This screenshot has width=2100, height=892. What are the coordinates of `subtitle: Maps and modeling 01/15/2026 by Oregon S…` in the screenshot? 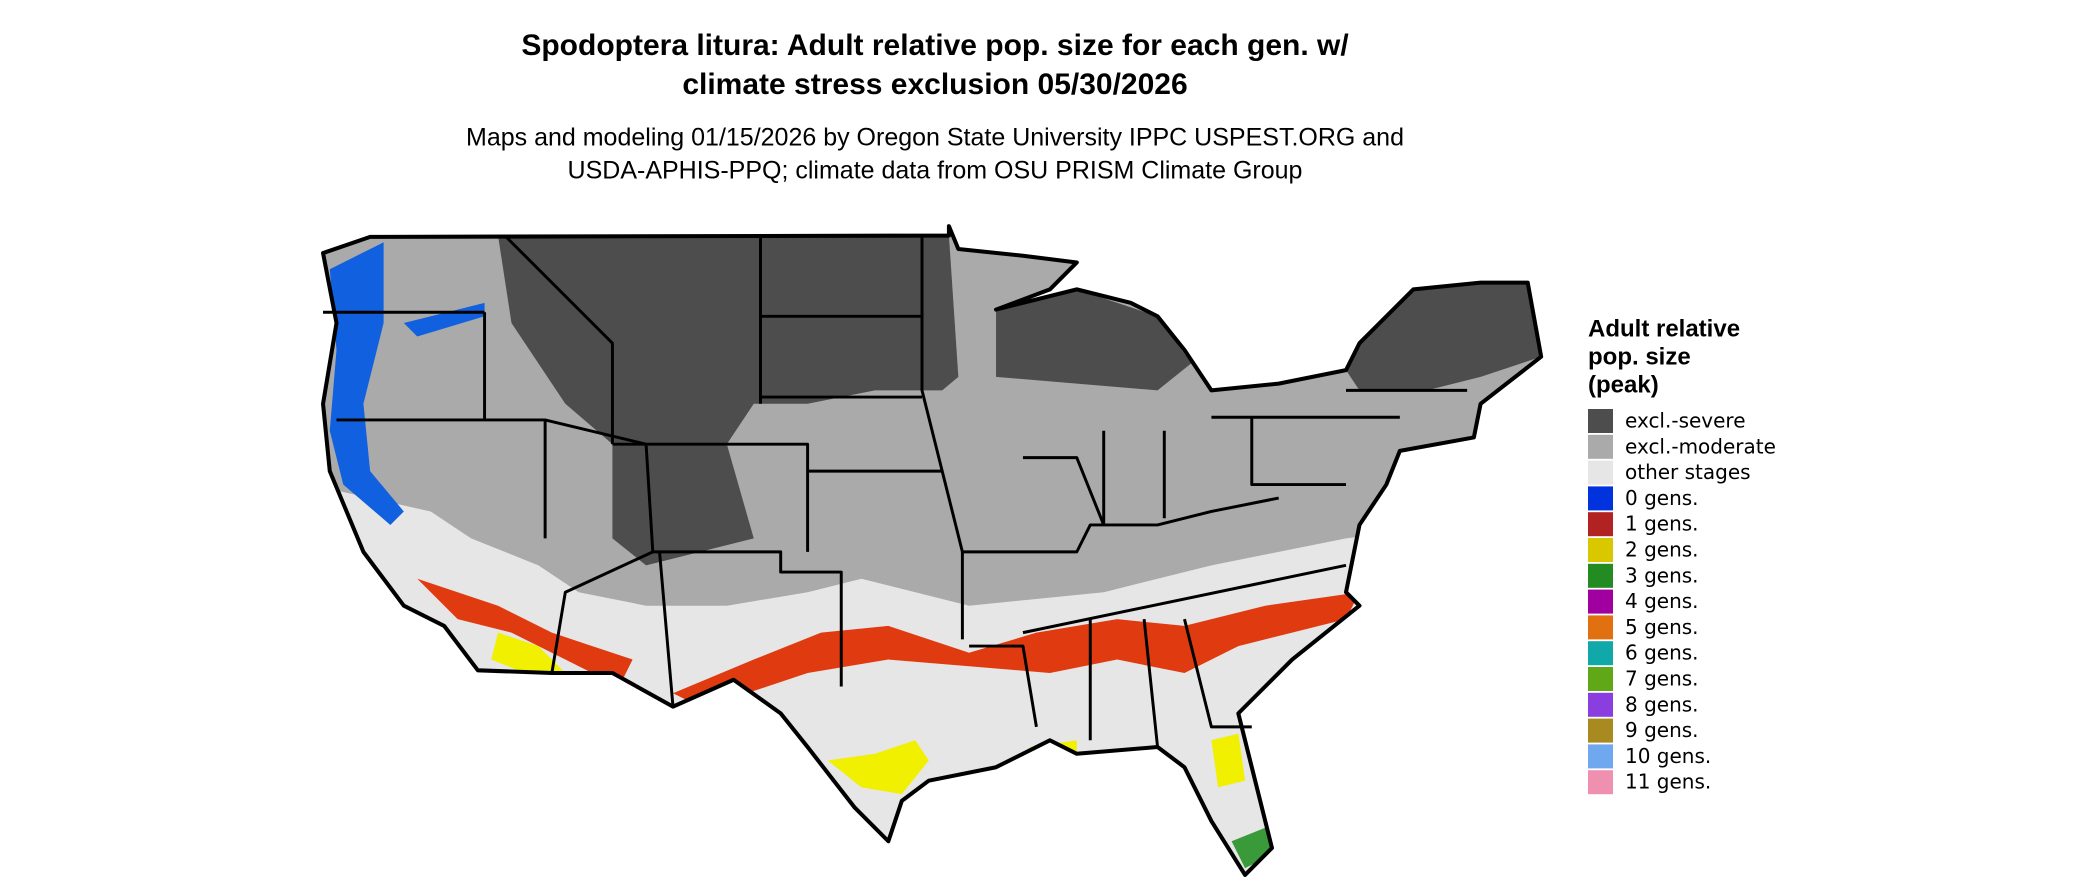 It's located at (935, 138).